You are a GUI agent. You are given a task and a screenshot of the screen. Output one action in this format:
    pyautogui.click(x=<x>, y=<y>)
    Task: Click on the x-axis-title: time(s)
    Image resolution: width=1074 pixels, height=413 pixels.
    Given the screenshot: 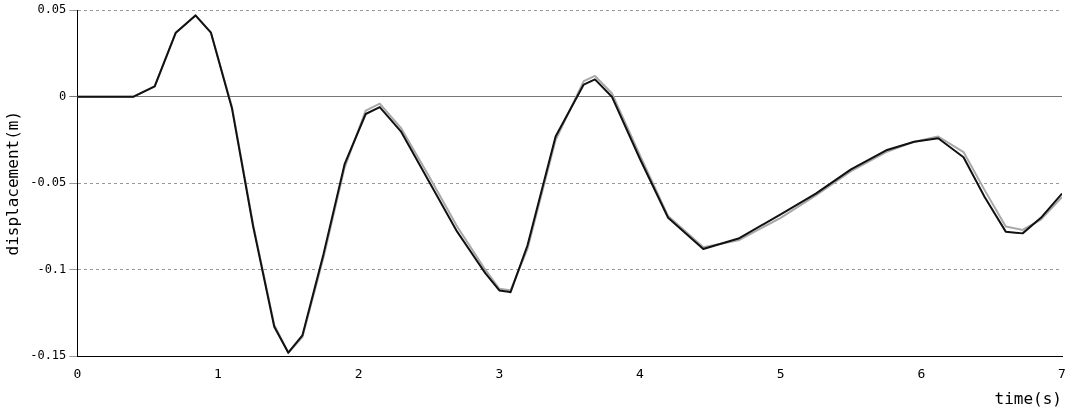 What is the action you would take?
    pyautogui.click(x=1028, y=398)
    